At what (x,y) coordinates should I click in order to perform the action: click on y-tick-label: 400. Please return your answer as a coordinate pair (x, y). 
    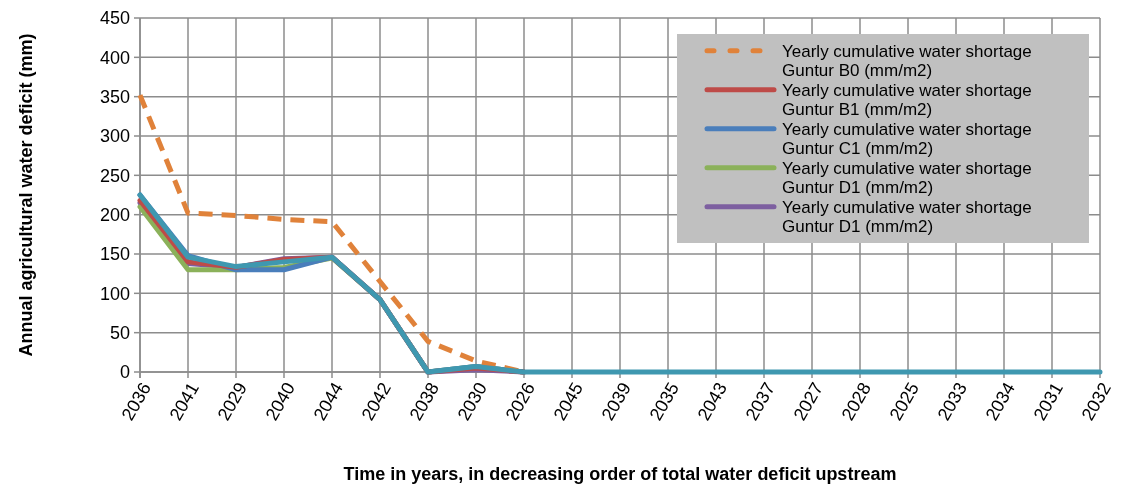
    Looking at the image, I should click on (114, 57).